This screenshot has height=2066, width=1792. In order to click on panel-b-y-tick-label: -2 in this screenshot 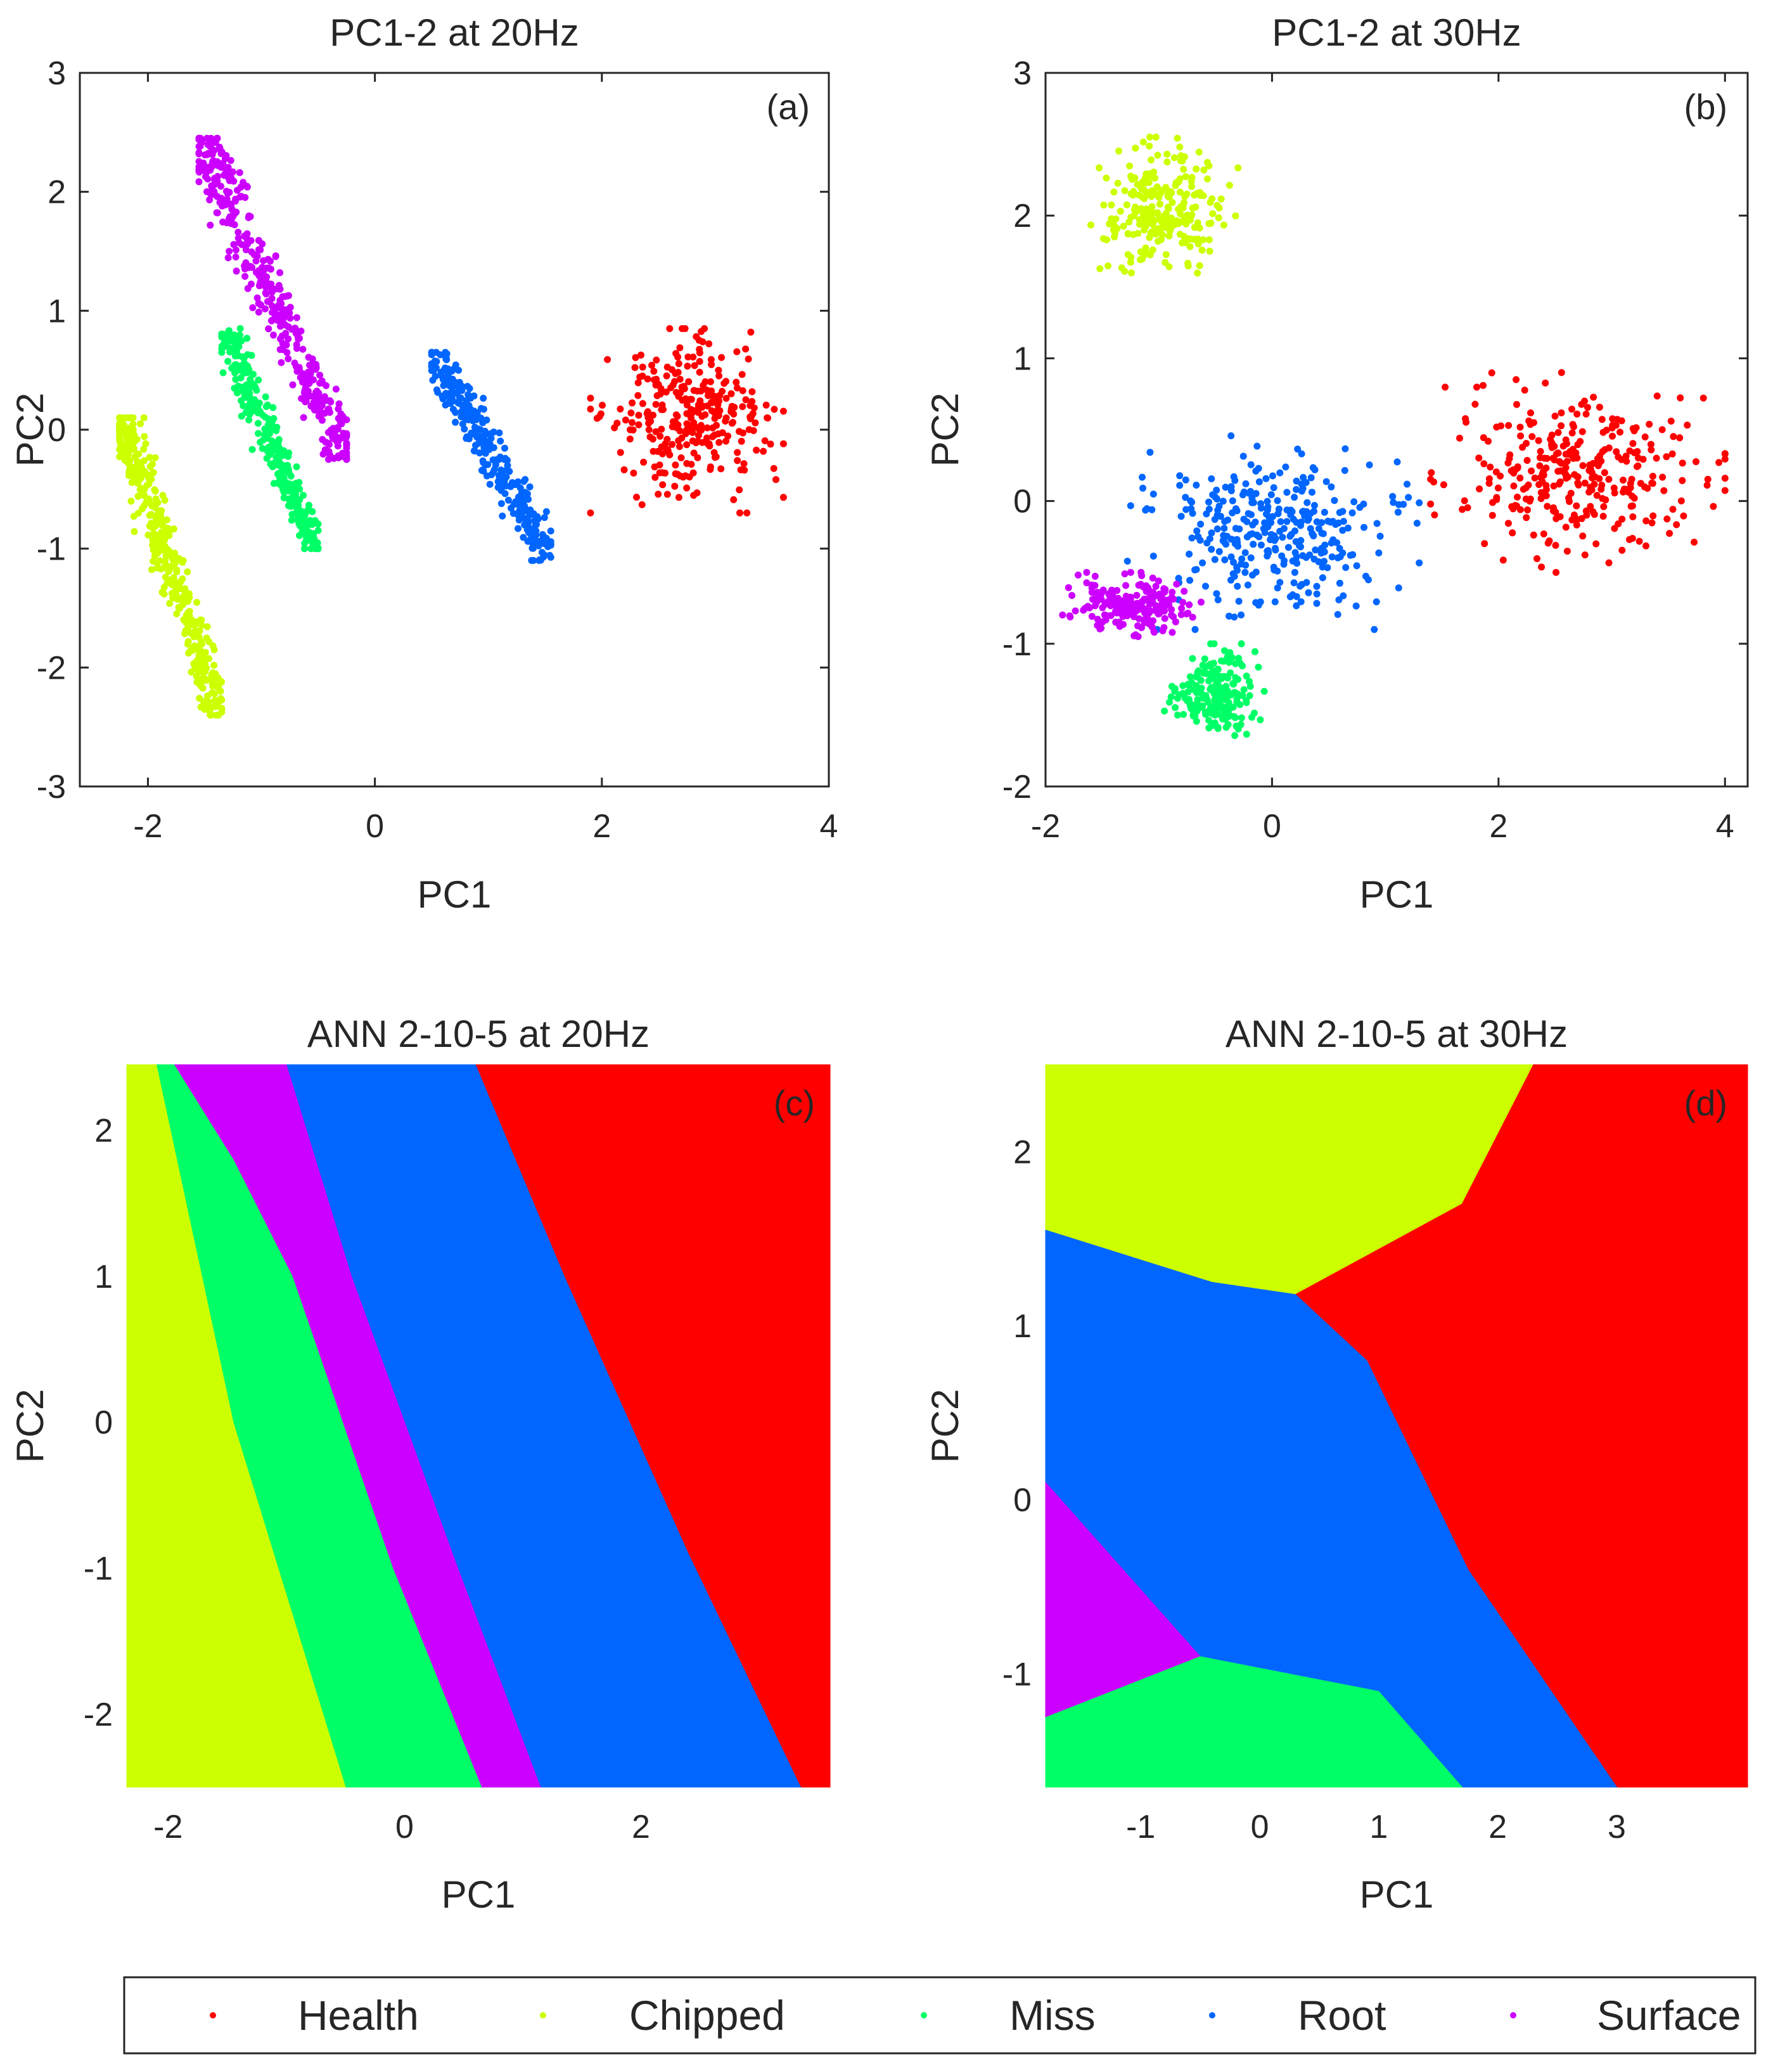, I will do `click(1017, 787)`.